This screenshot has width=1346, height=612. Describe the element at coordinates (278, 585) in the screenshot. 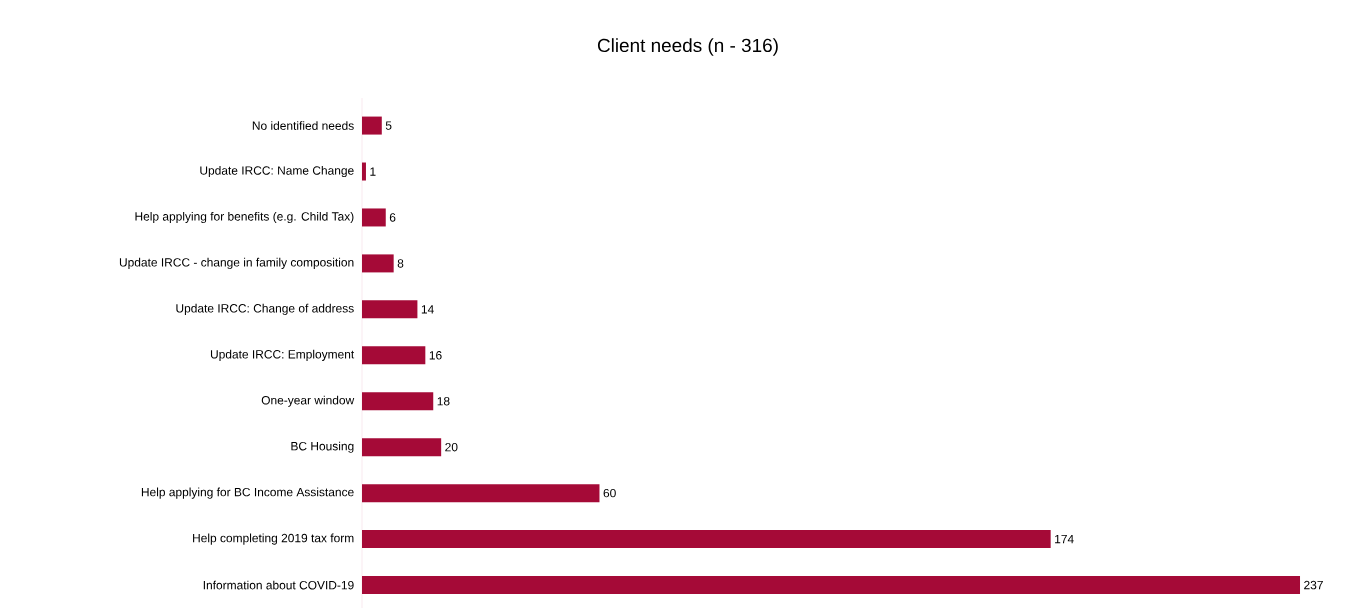

I see `y-tick-label: Information about COVID-19` at that location.